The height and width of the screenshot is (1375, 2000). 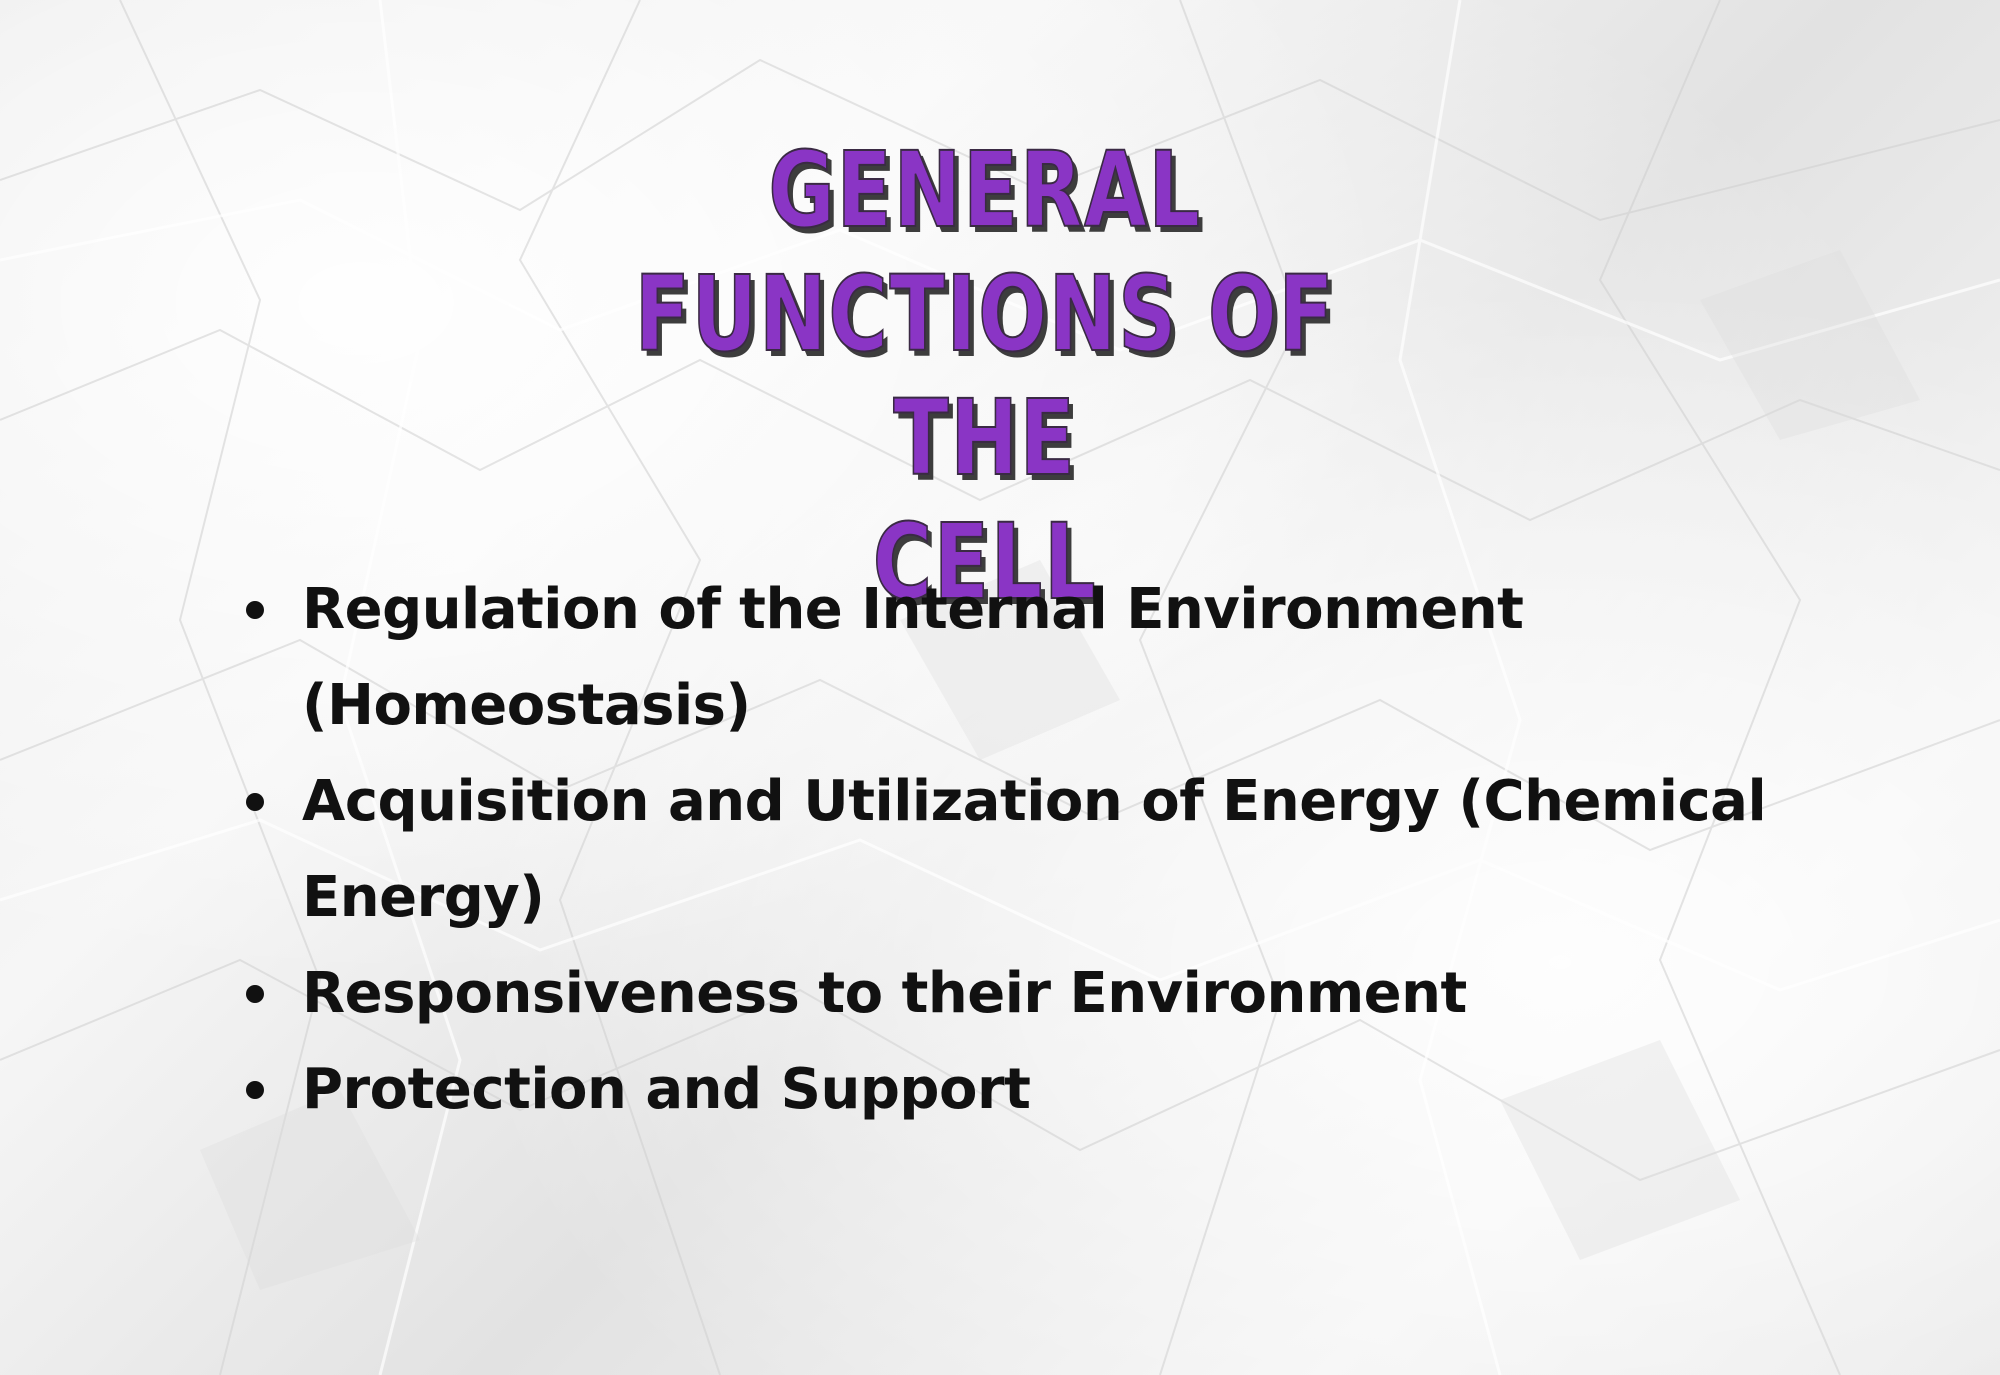 What do you see at coordinates (1040, 1090) in the screenshot?
I see `list-item: Protection and Support` at bounding box center [1040, 1090].